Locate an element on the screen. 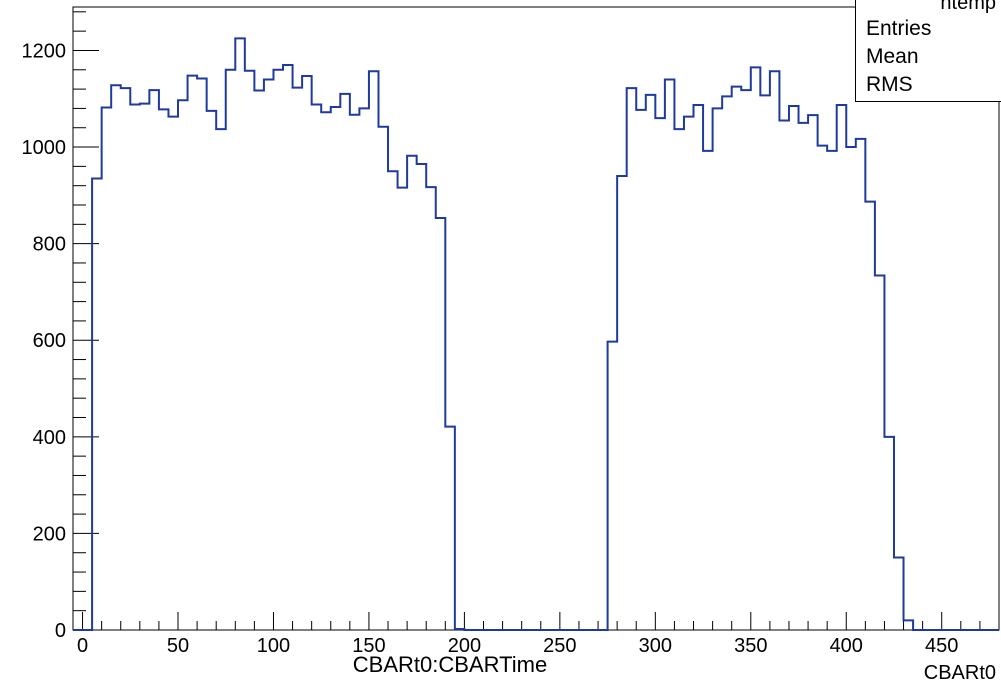 The height and width of the screenshot is (683, 1001). x-tick-label: 450 is located at coordinates (941, 646).